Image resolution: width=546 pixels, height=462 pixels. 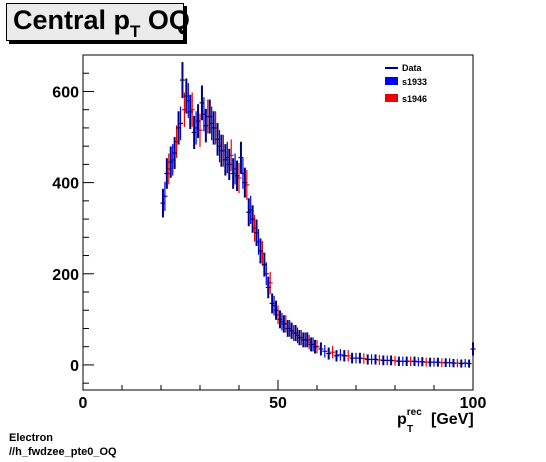 What do you see at coordinates (452, 419) in the screenshot?
I see `x-axis-label-tail: [GeV]` at bounding box center [452, 419].